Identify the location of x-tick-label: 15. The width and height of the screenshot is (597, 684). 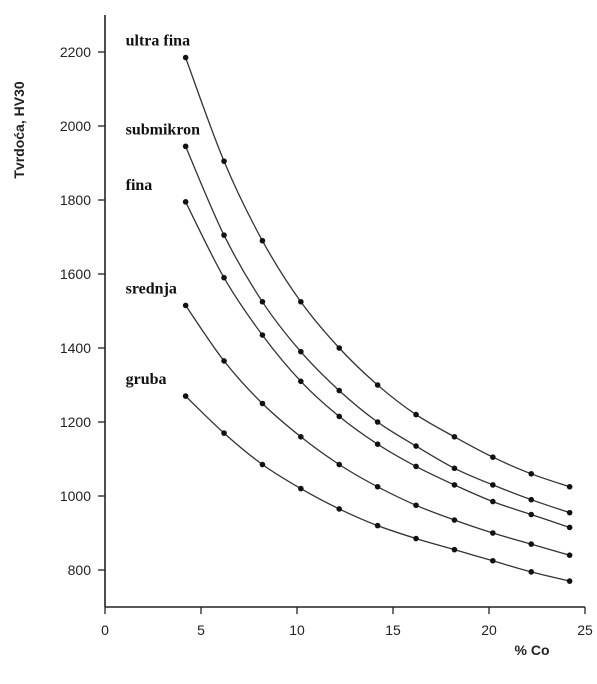
(393, 630).